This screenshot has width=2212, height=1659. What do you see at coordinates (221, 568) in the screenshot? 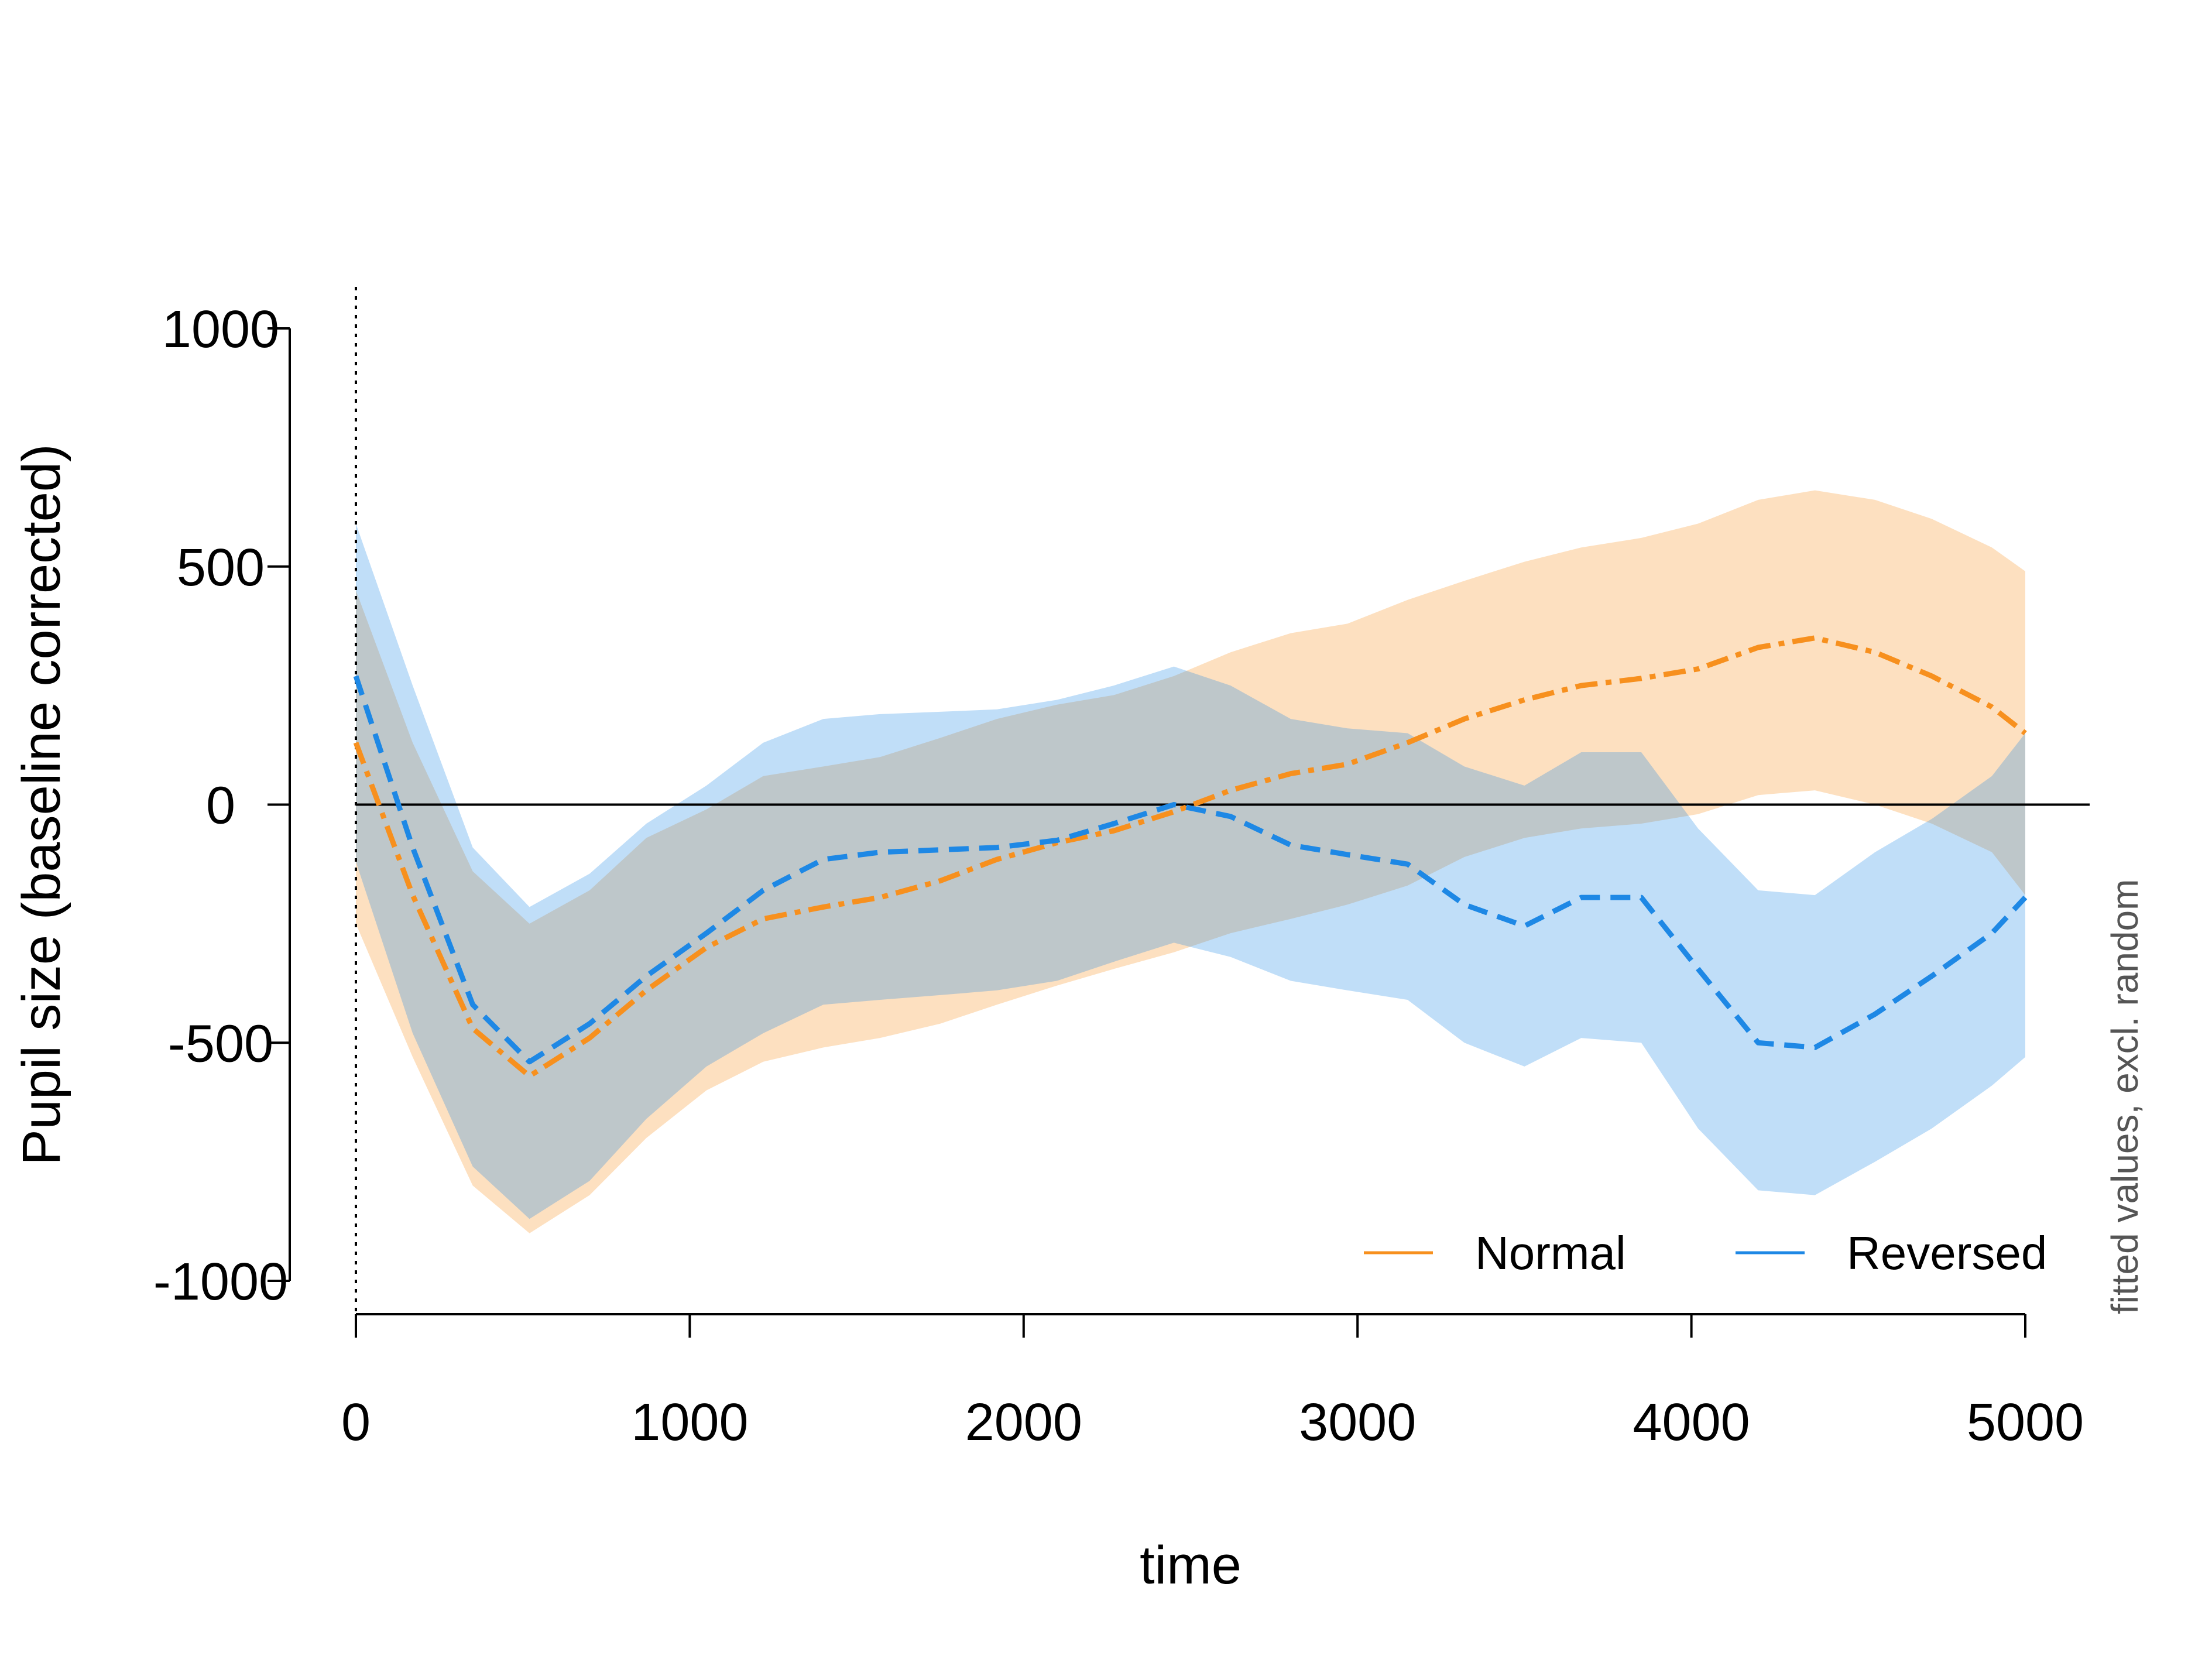
I see `y-tick-label: 500` at bounding box center [221, 568].